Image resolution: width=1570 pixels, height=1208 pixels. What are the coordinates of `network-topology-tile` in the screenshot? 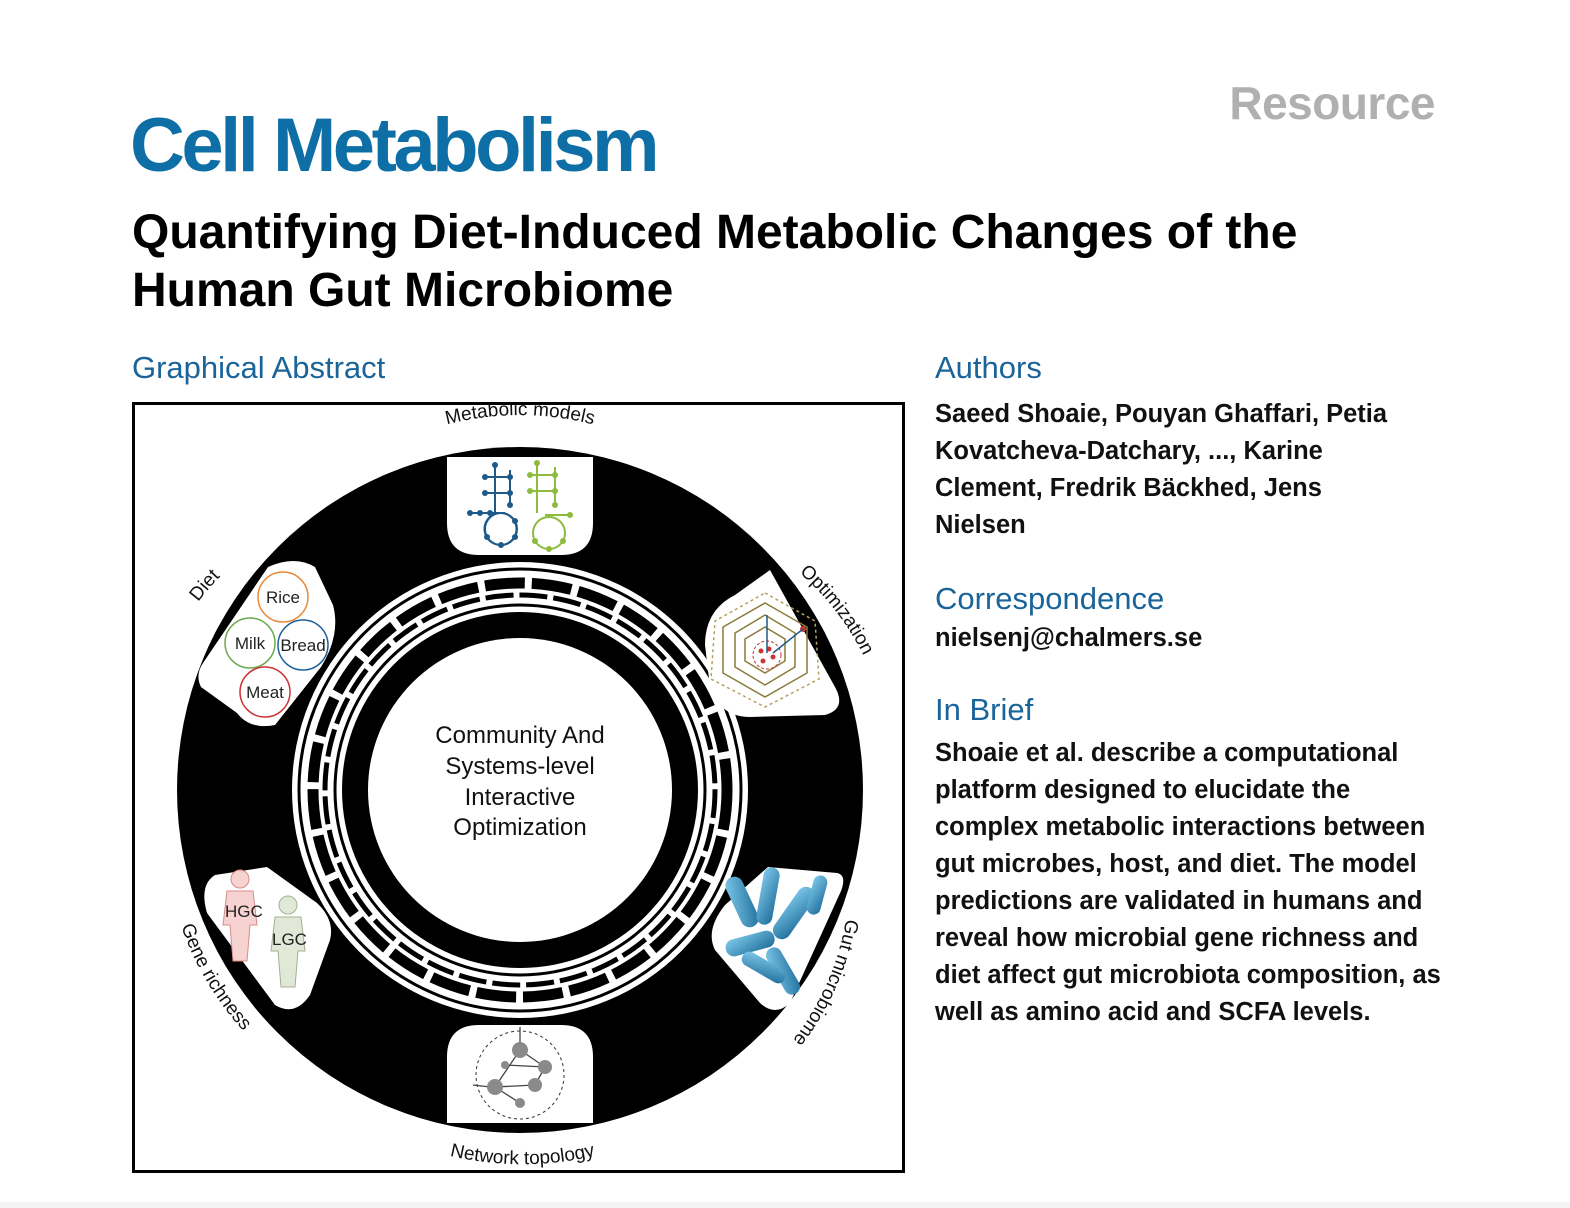 It's located at (520, 1074).